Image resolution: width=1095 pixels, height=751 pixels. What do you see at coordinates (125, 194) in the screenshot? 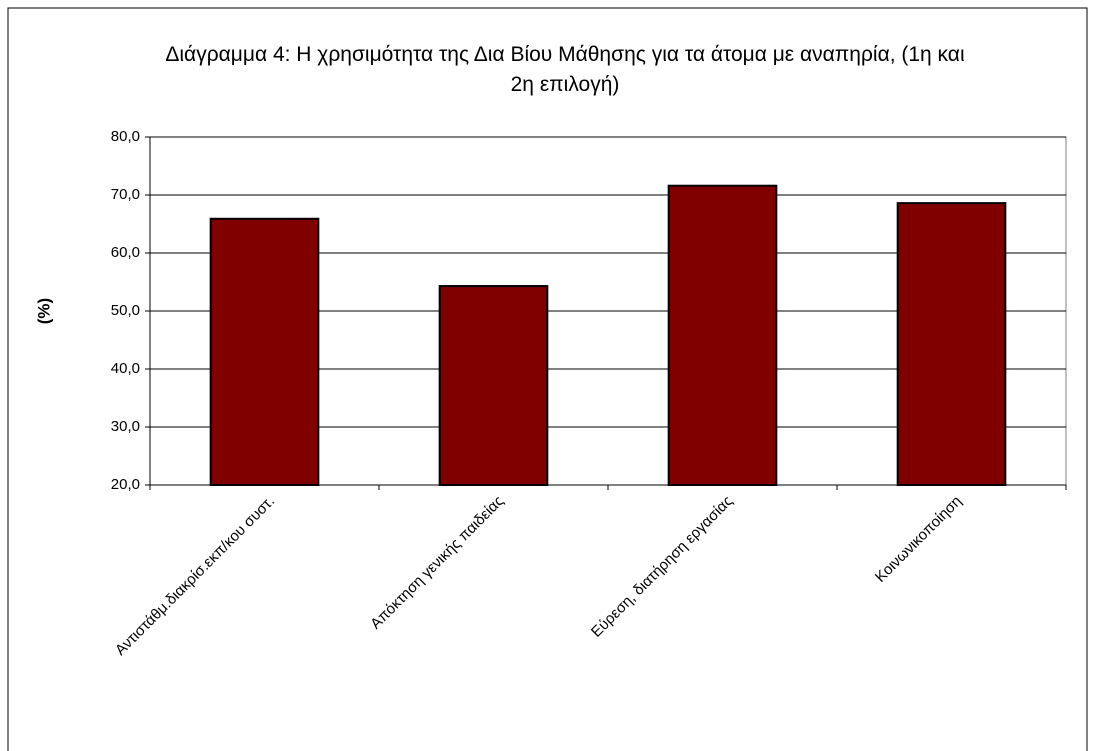
I see `y-tick-label: 70,0` at bounding box center [125, 194].